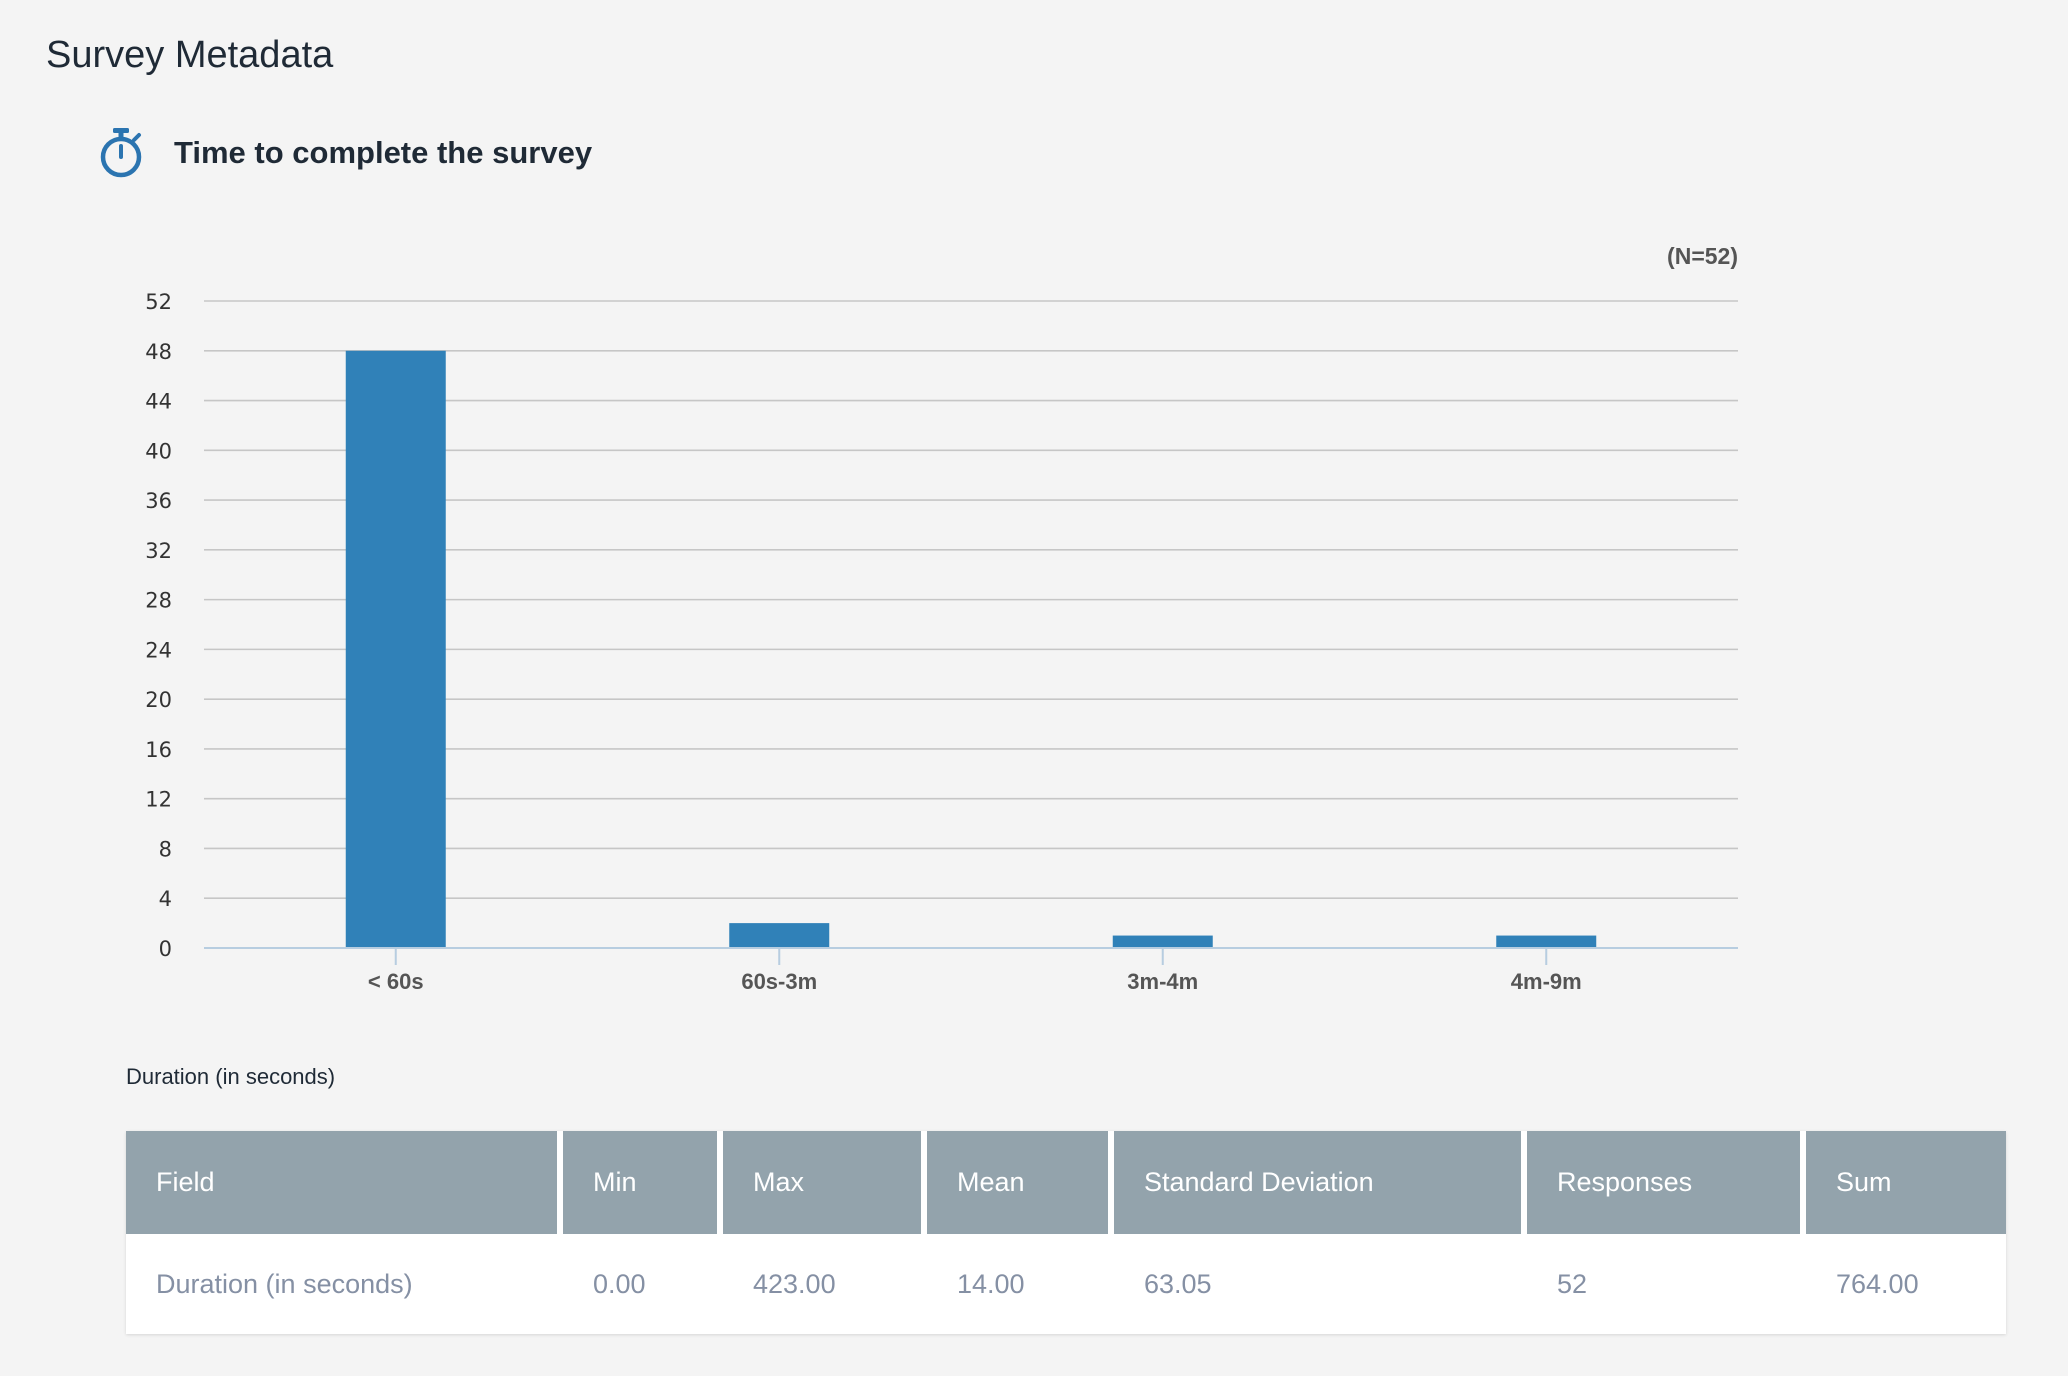 Image resolution: width=2068 pixels, height=1376 pixels. I want to click on y-tick-label: 16, so click(158, 750).